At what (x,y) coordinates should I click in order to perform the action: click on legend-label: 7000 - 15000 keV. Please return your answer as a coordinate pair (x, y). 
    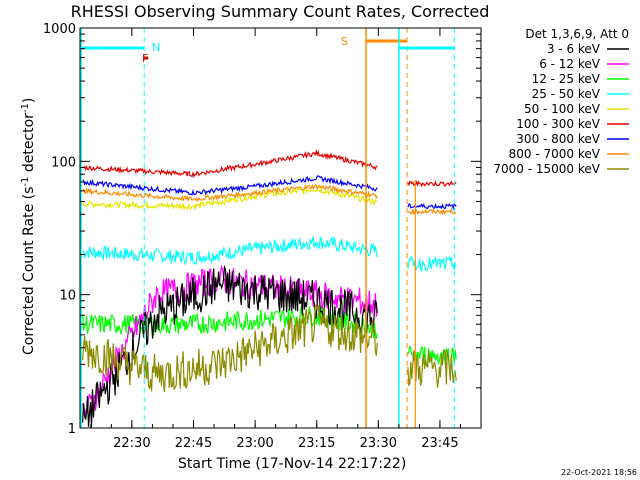
    Looking at the image, I should click on (546, 169).